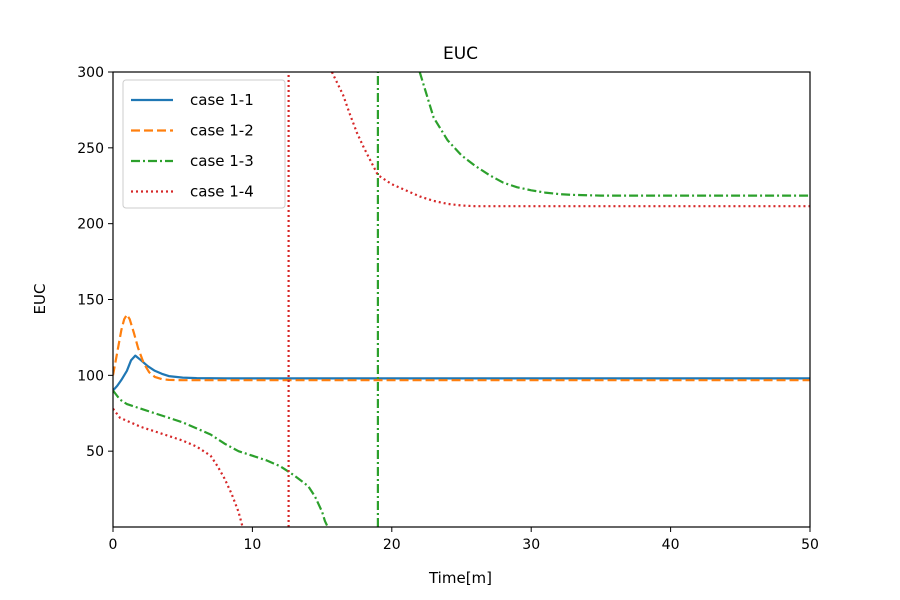 The width and height of the screenshot is (900, 600). Describe the element at coordinates (95, 452) in the screenshot. I see `y-tick-label: 50` at that location.